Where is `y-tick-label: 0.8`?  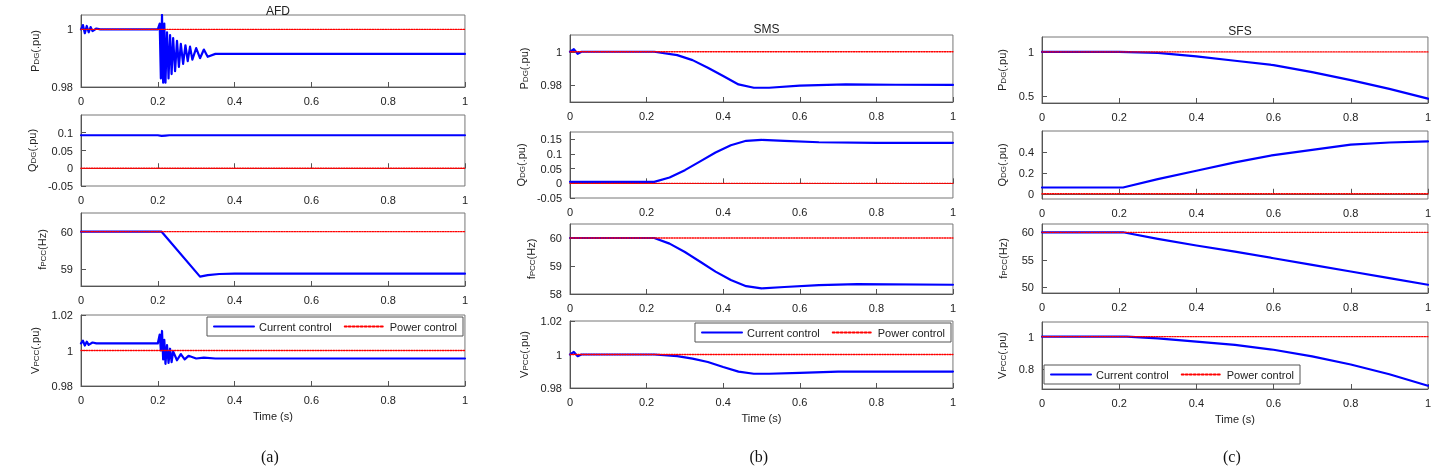 y-tick-label: 0.8 is located at coordinates (1026, 369).